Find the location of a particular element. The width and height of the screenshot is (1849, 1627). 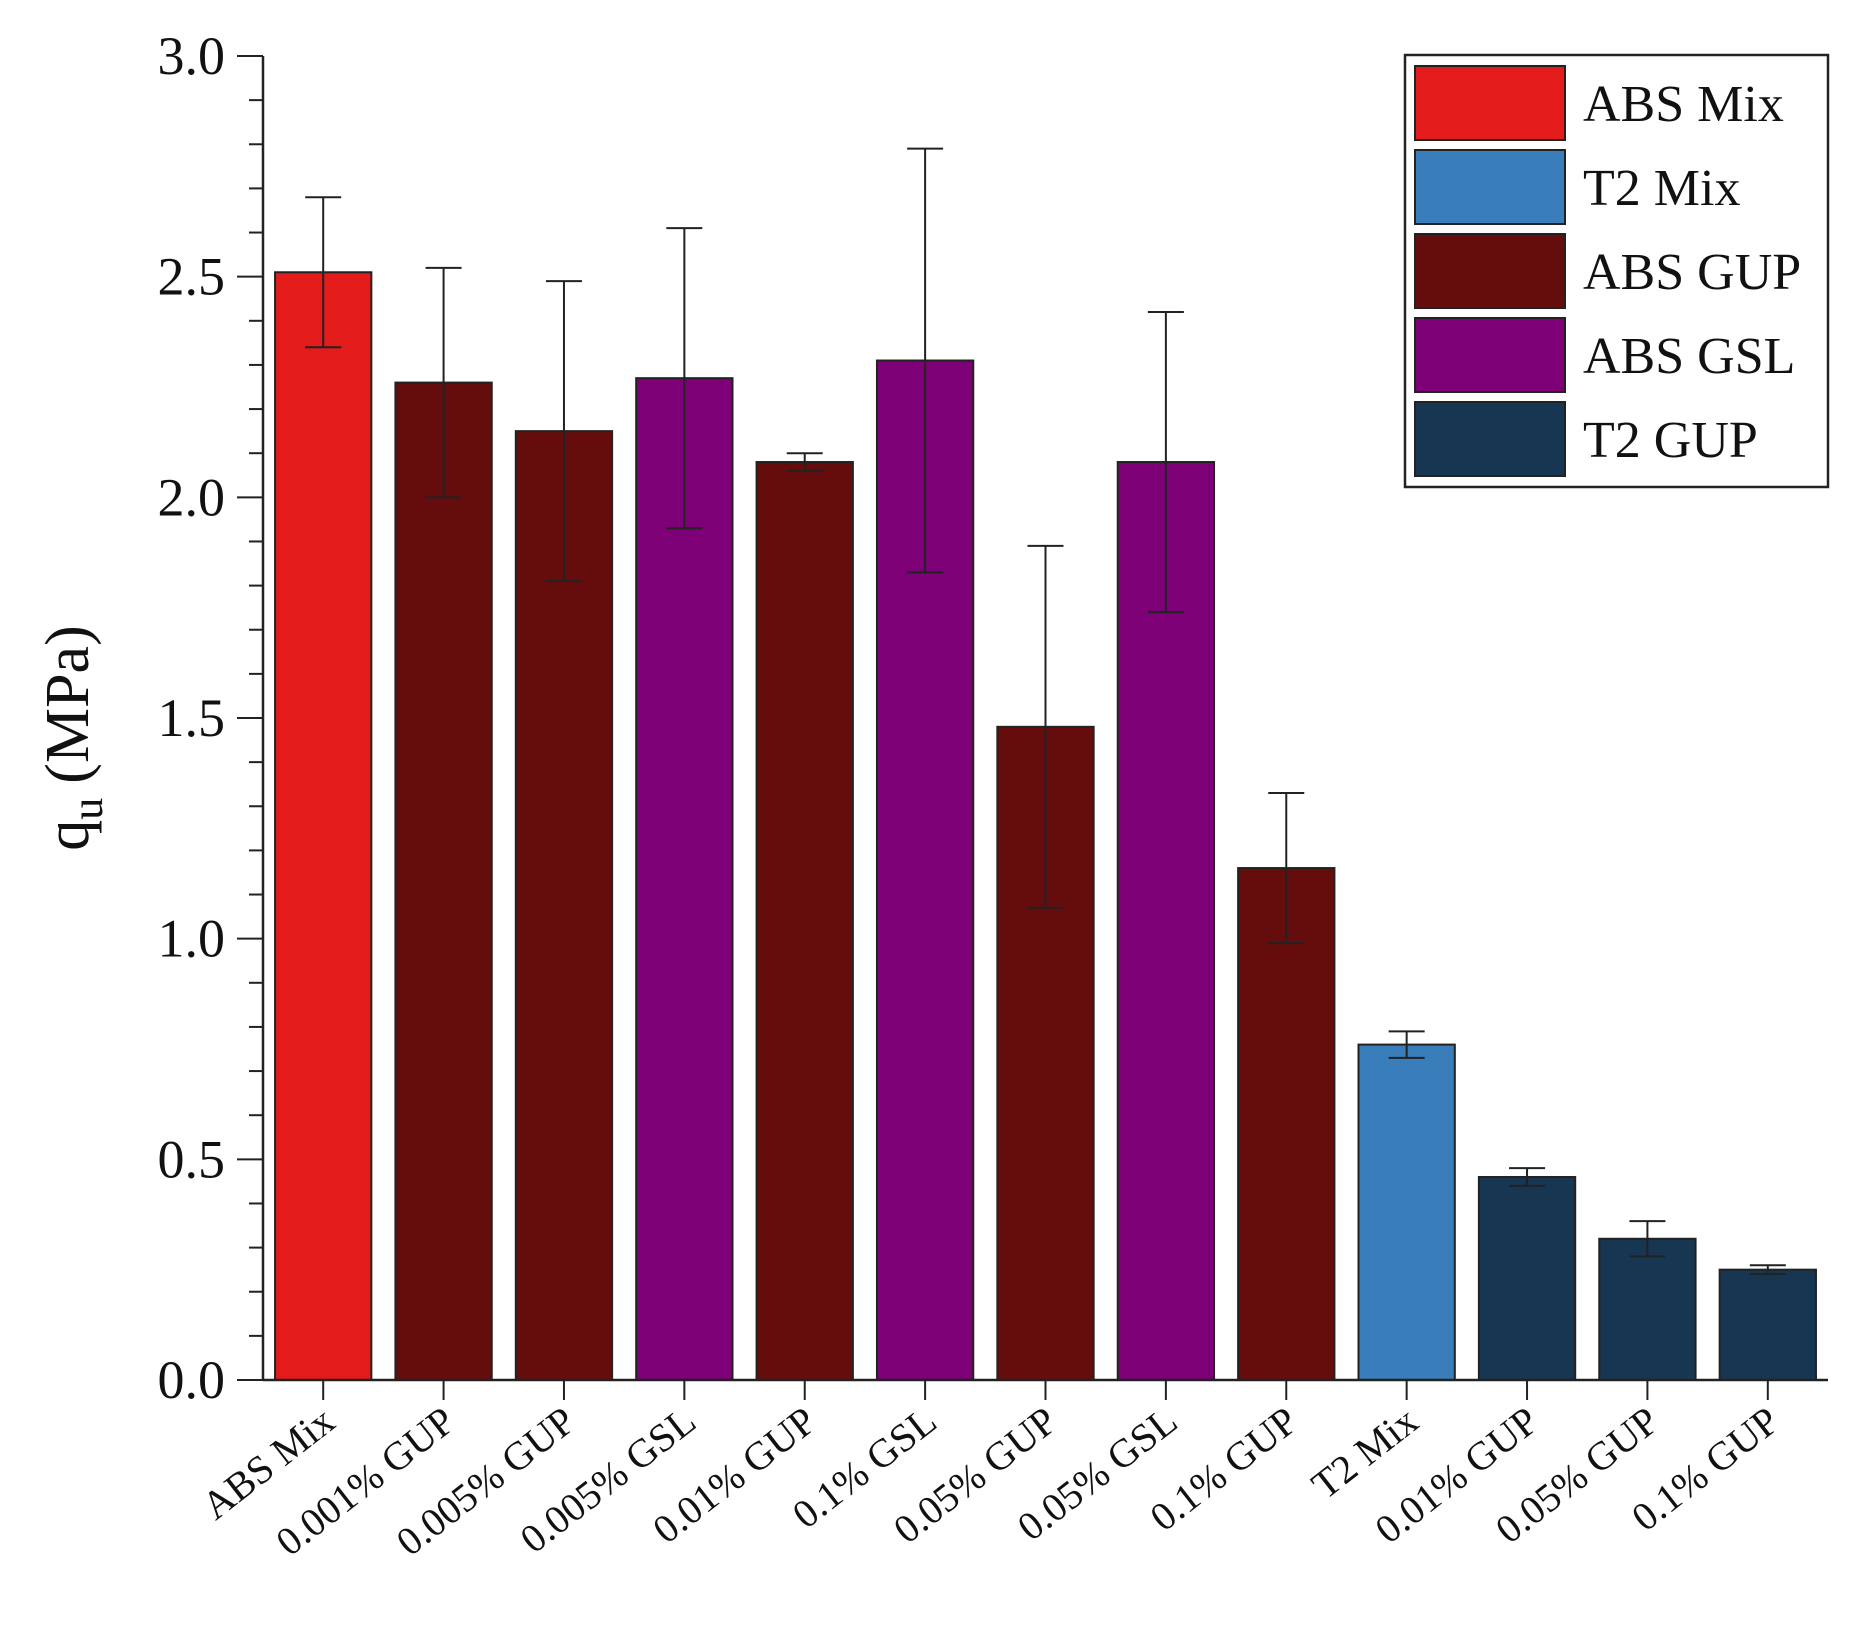

y-ticks-layer: 0.0 0.5 1.0 1.5 2.0 2.5 3.0 is located at coordinates (210, 718).